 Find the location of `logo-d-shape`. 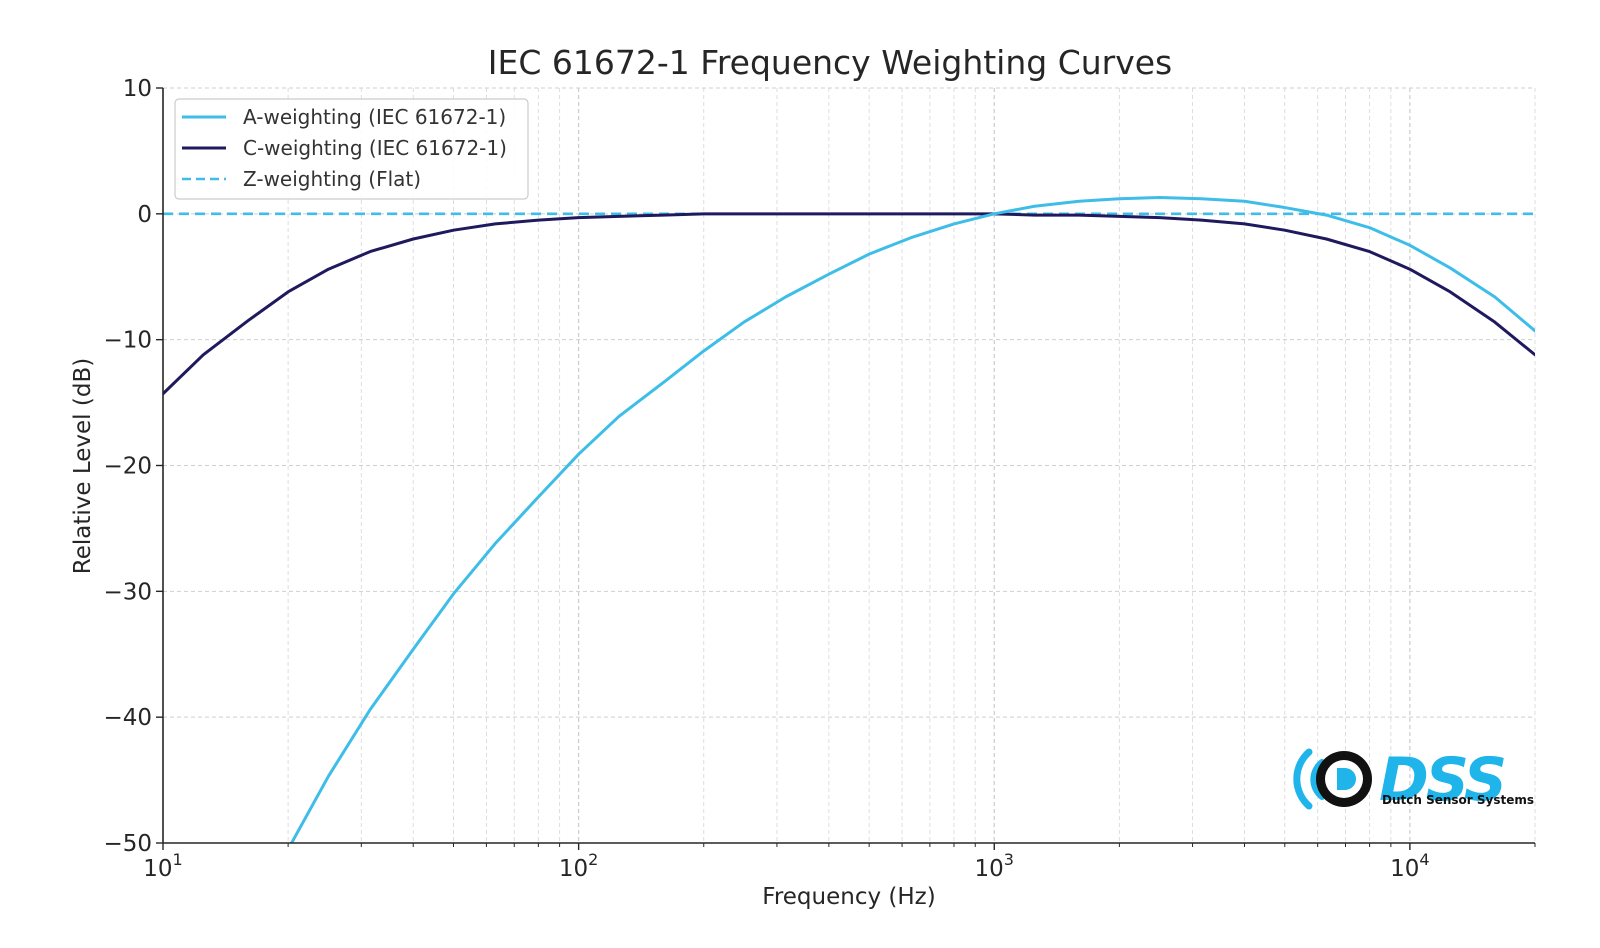

logo-d-shape is located at coordinates (1346, 779).